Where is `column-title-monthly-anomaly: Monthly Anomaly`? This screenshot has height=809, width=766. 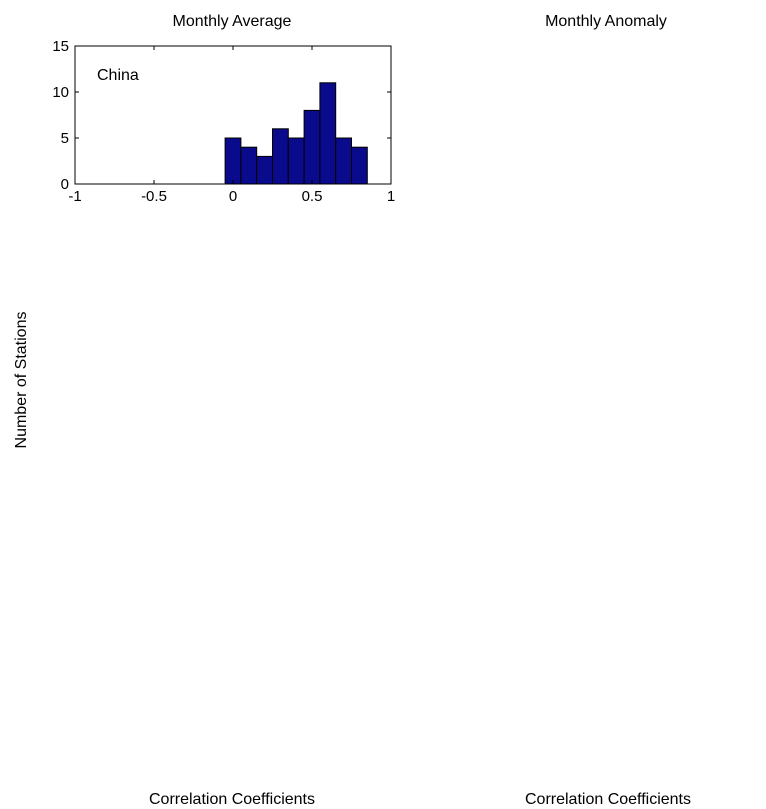
column-title-monthly-anomaly: Monthly Anomaly is located at coordinates (606, 21).